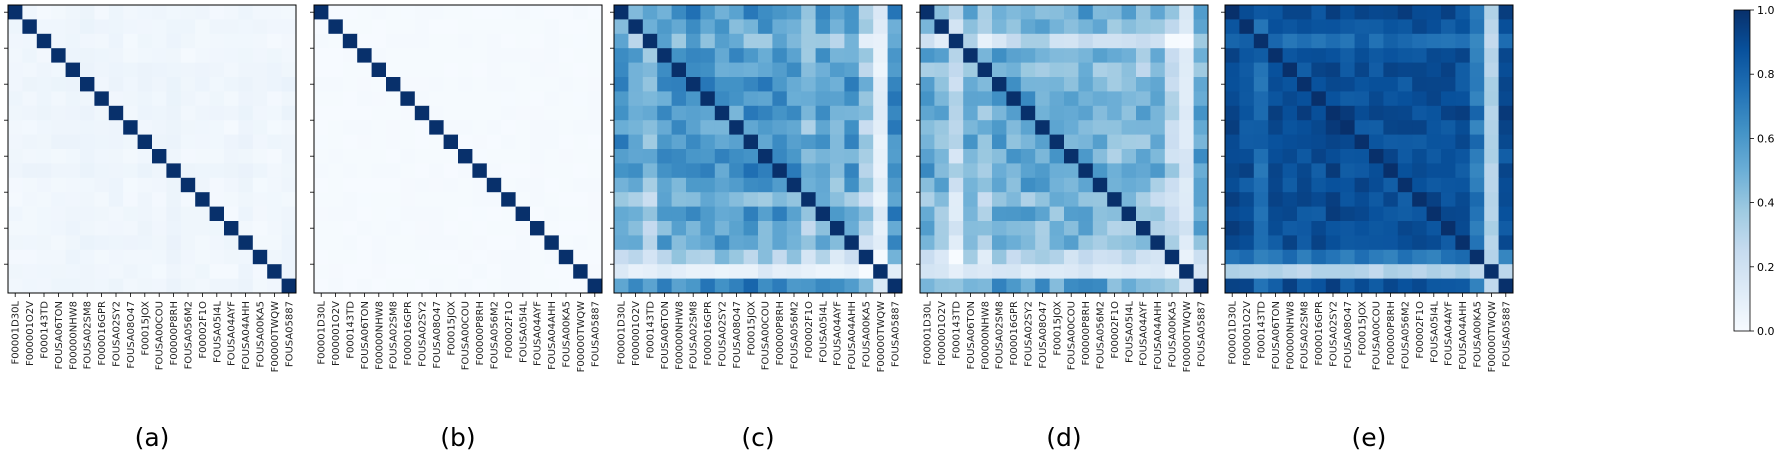 The width and height of the screenshot is (1780, 458). What do you see at coordinates (1290, 335) in the screenshot?
I see `x-tick-label: F00000NHW8` at bounding box center [1290, 335].